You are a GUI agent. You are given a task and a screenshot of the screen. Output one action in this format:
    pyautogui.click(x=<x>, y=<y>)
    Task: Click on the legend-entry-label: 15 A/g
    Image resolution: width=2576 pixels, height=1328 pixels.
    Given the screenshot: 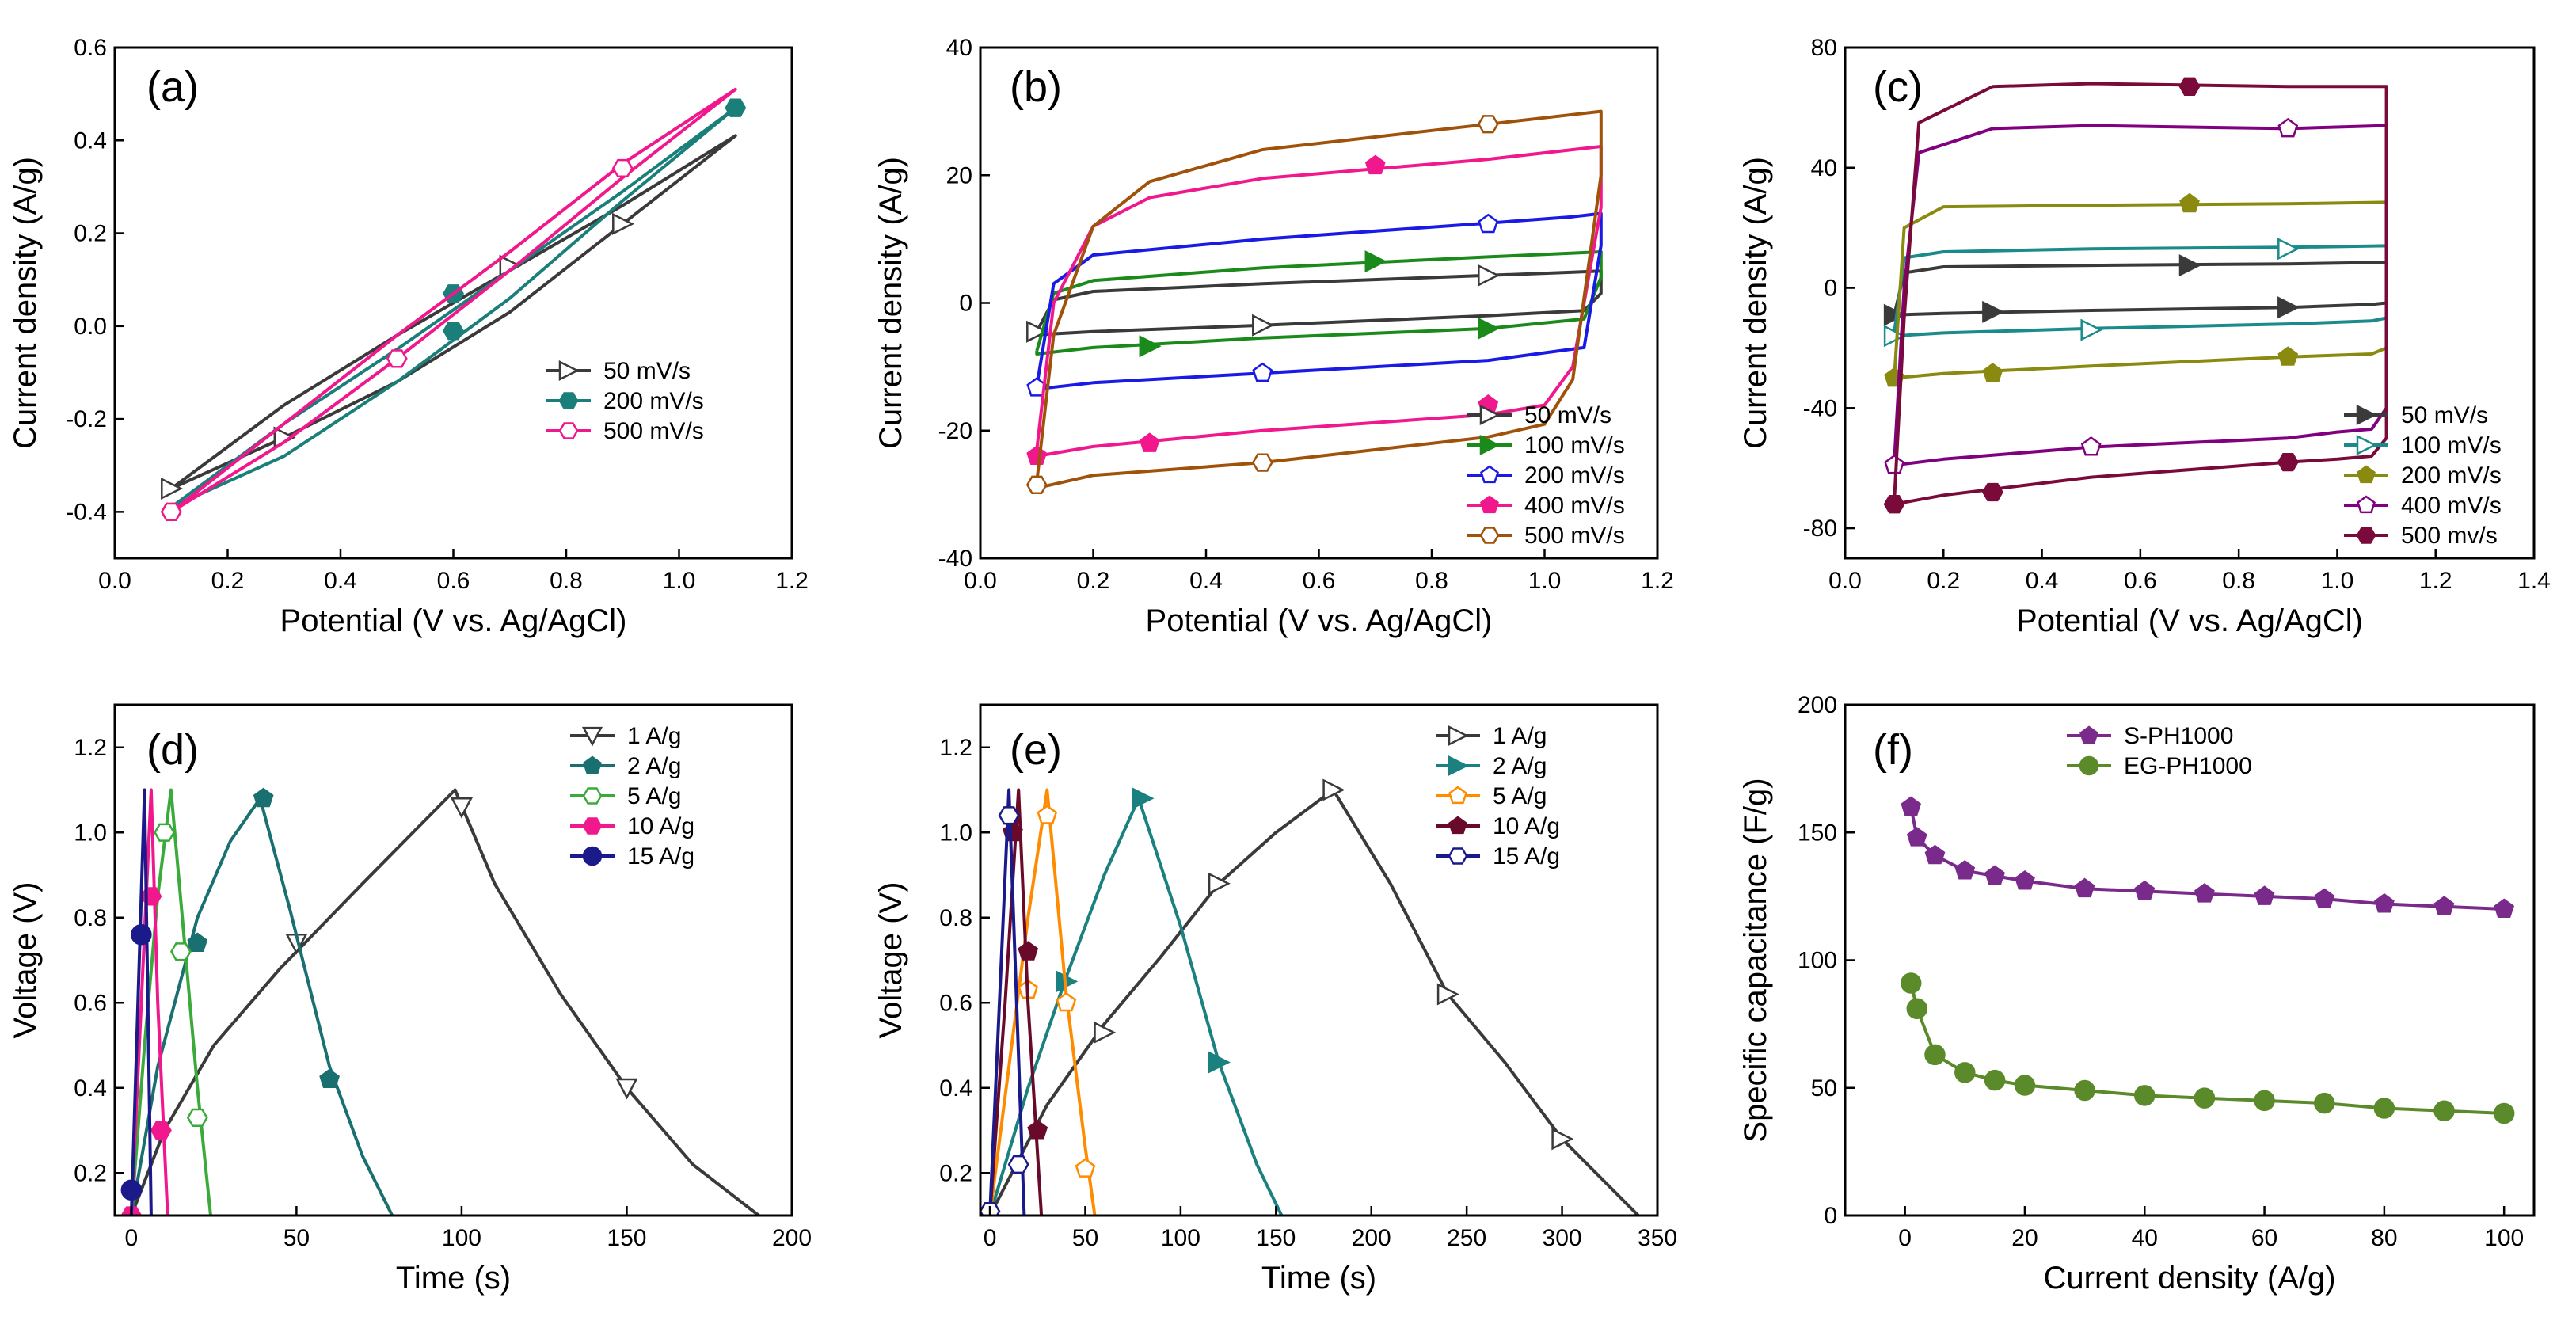 What is the action you would take?
    pyautogui.click(x=1526, y=856)
    